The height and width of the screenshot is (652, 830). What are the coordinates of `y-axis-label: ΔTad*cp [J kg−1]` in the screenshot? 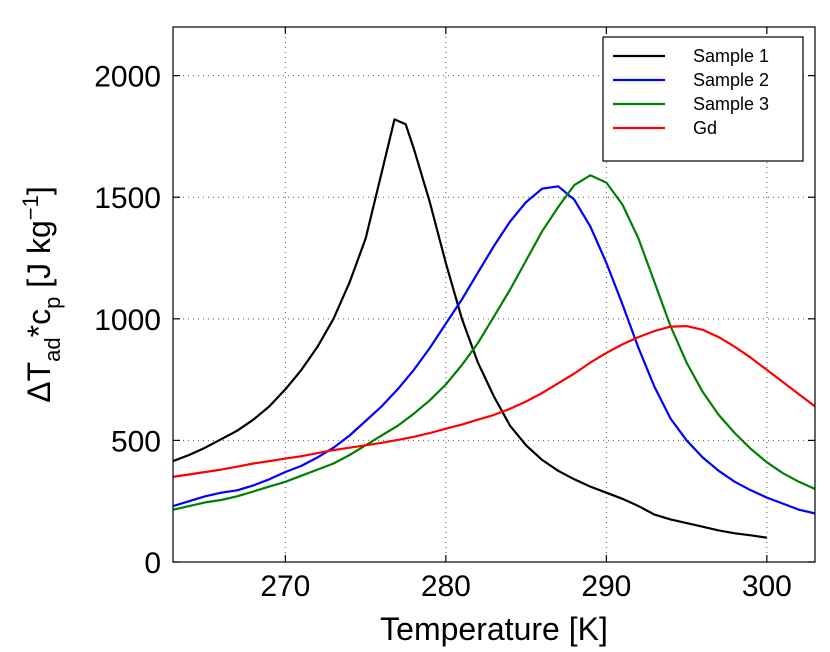 It's located at (41, 294).